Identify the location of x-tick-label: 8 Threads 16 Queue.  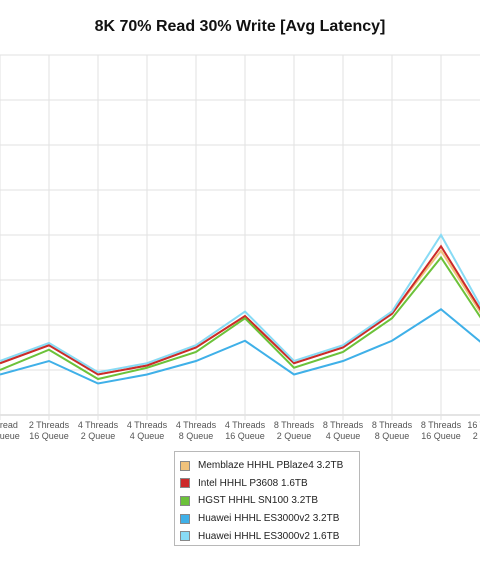
(441, 430).